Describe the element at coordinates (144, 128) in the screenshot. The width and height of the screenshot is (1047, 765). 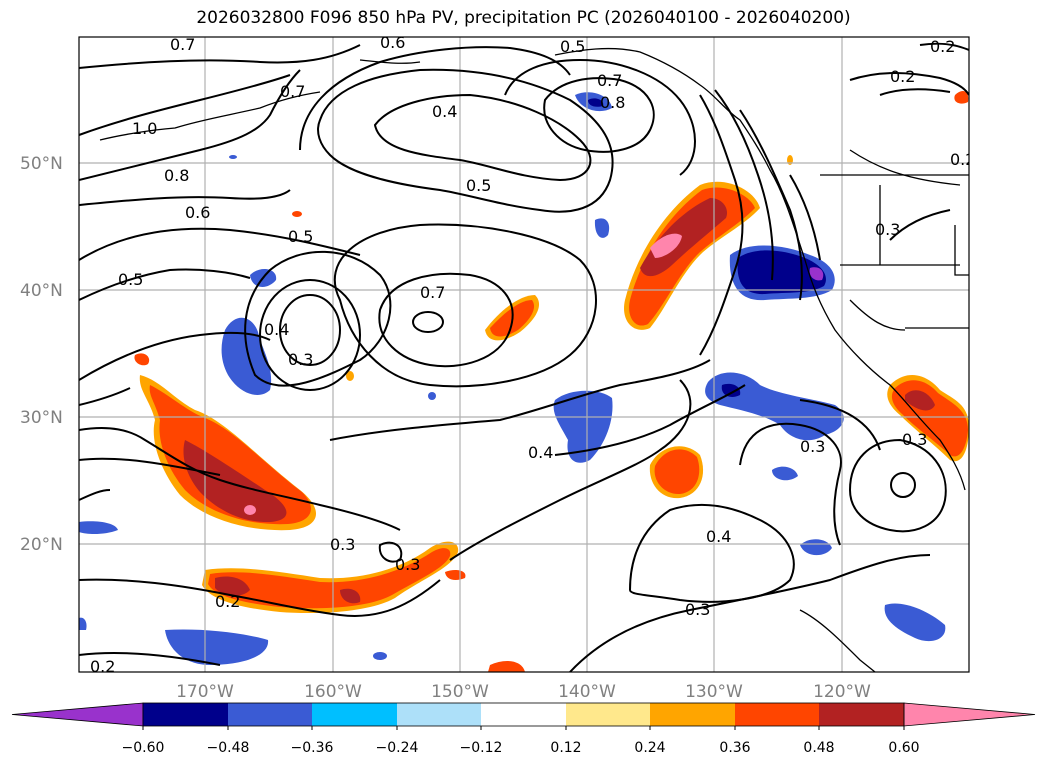
I see `contour-label: 1.0` at that location.